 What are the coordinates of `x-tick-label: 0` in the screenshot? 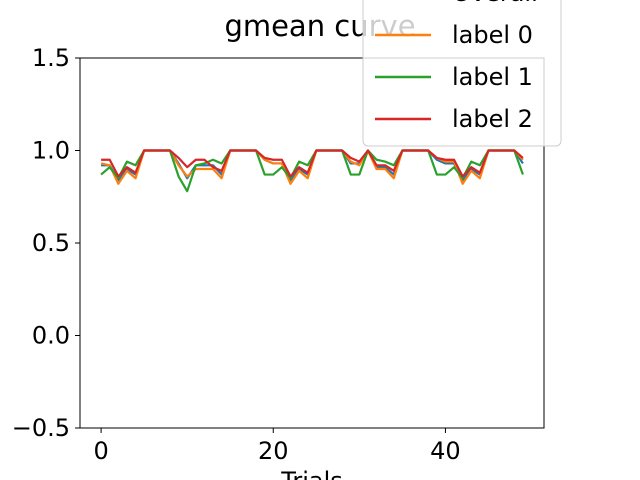 It's located at (100, 451).